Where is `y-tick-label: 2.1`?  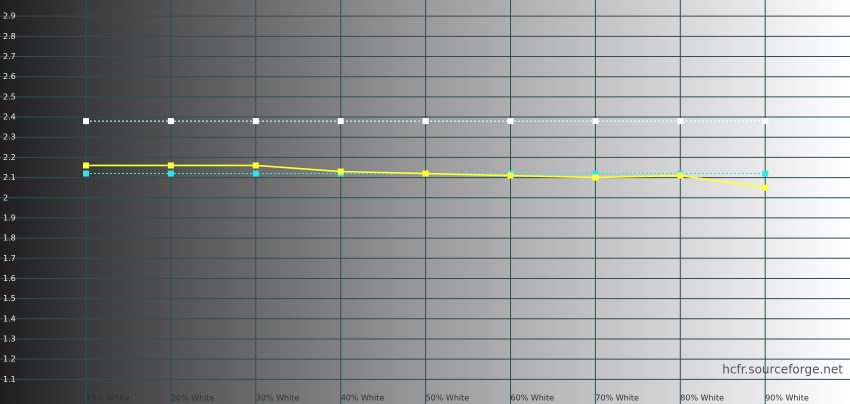 y-tick-label: 2.1 is located at coordinates (9, 177).